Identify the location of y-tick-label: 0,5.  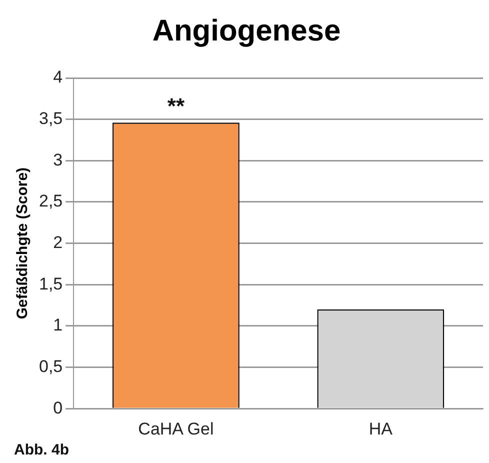
(50, 366).